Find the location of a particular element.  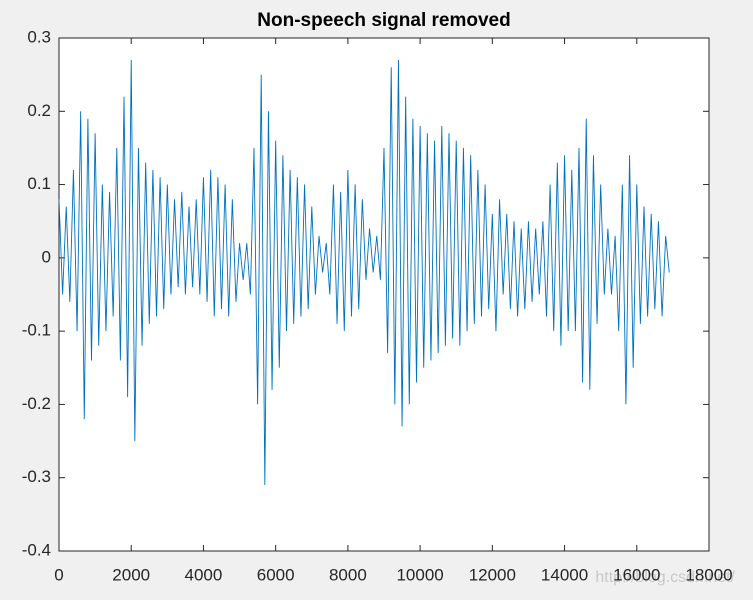

x-tick-label: 16000 is located at coordinates (636, 574).